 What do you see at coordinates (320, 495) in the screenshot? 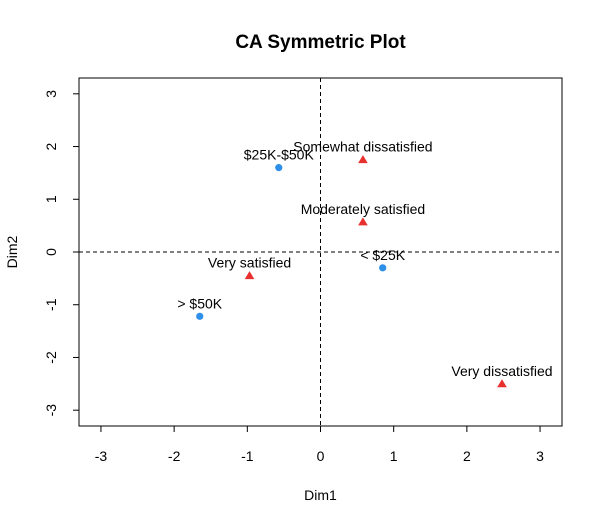
I see `x-axis-label: Dim1` at bounding box center [320, 495].